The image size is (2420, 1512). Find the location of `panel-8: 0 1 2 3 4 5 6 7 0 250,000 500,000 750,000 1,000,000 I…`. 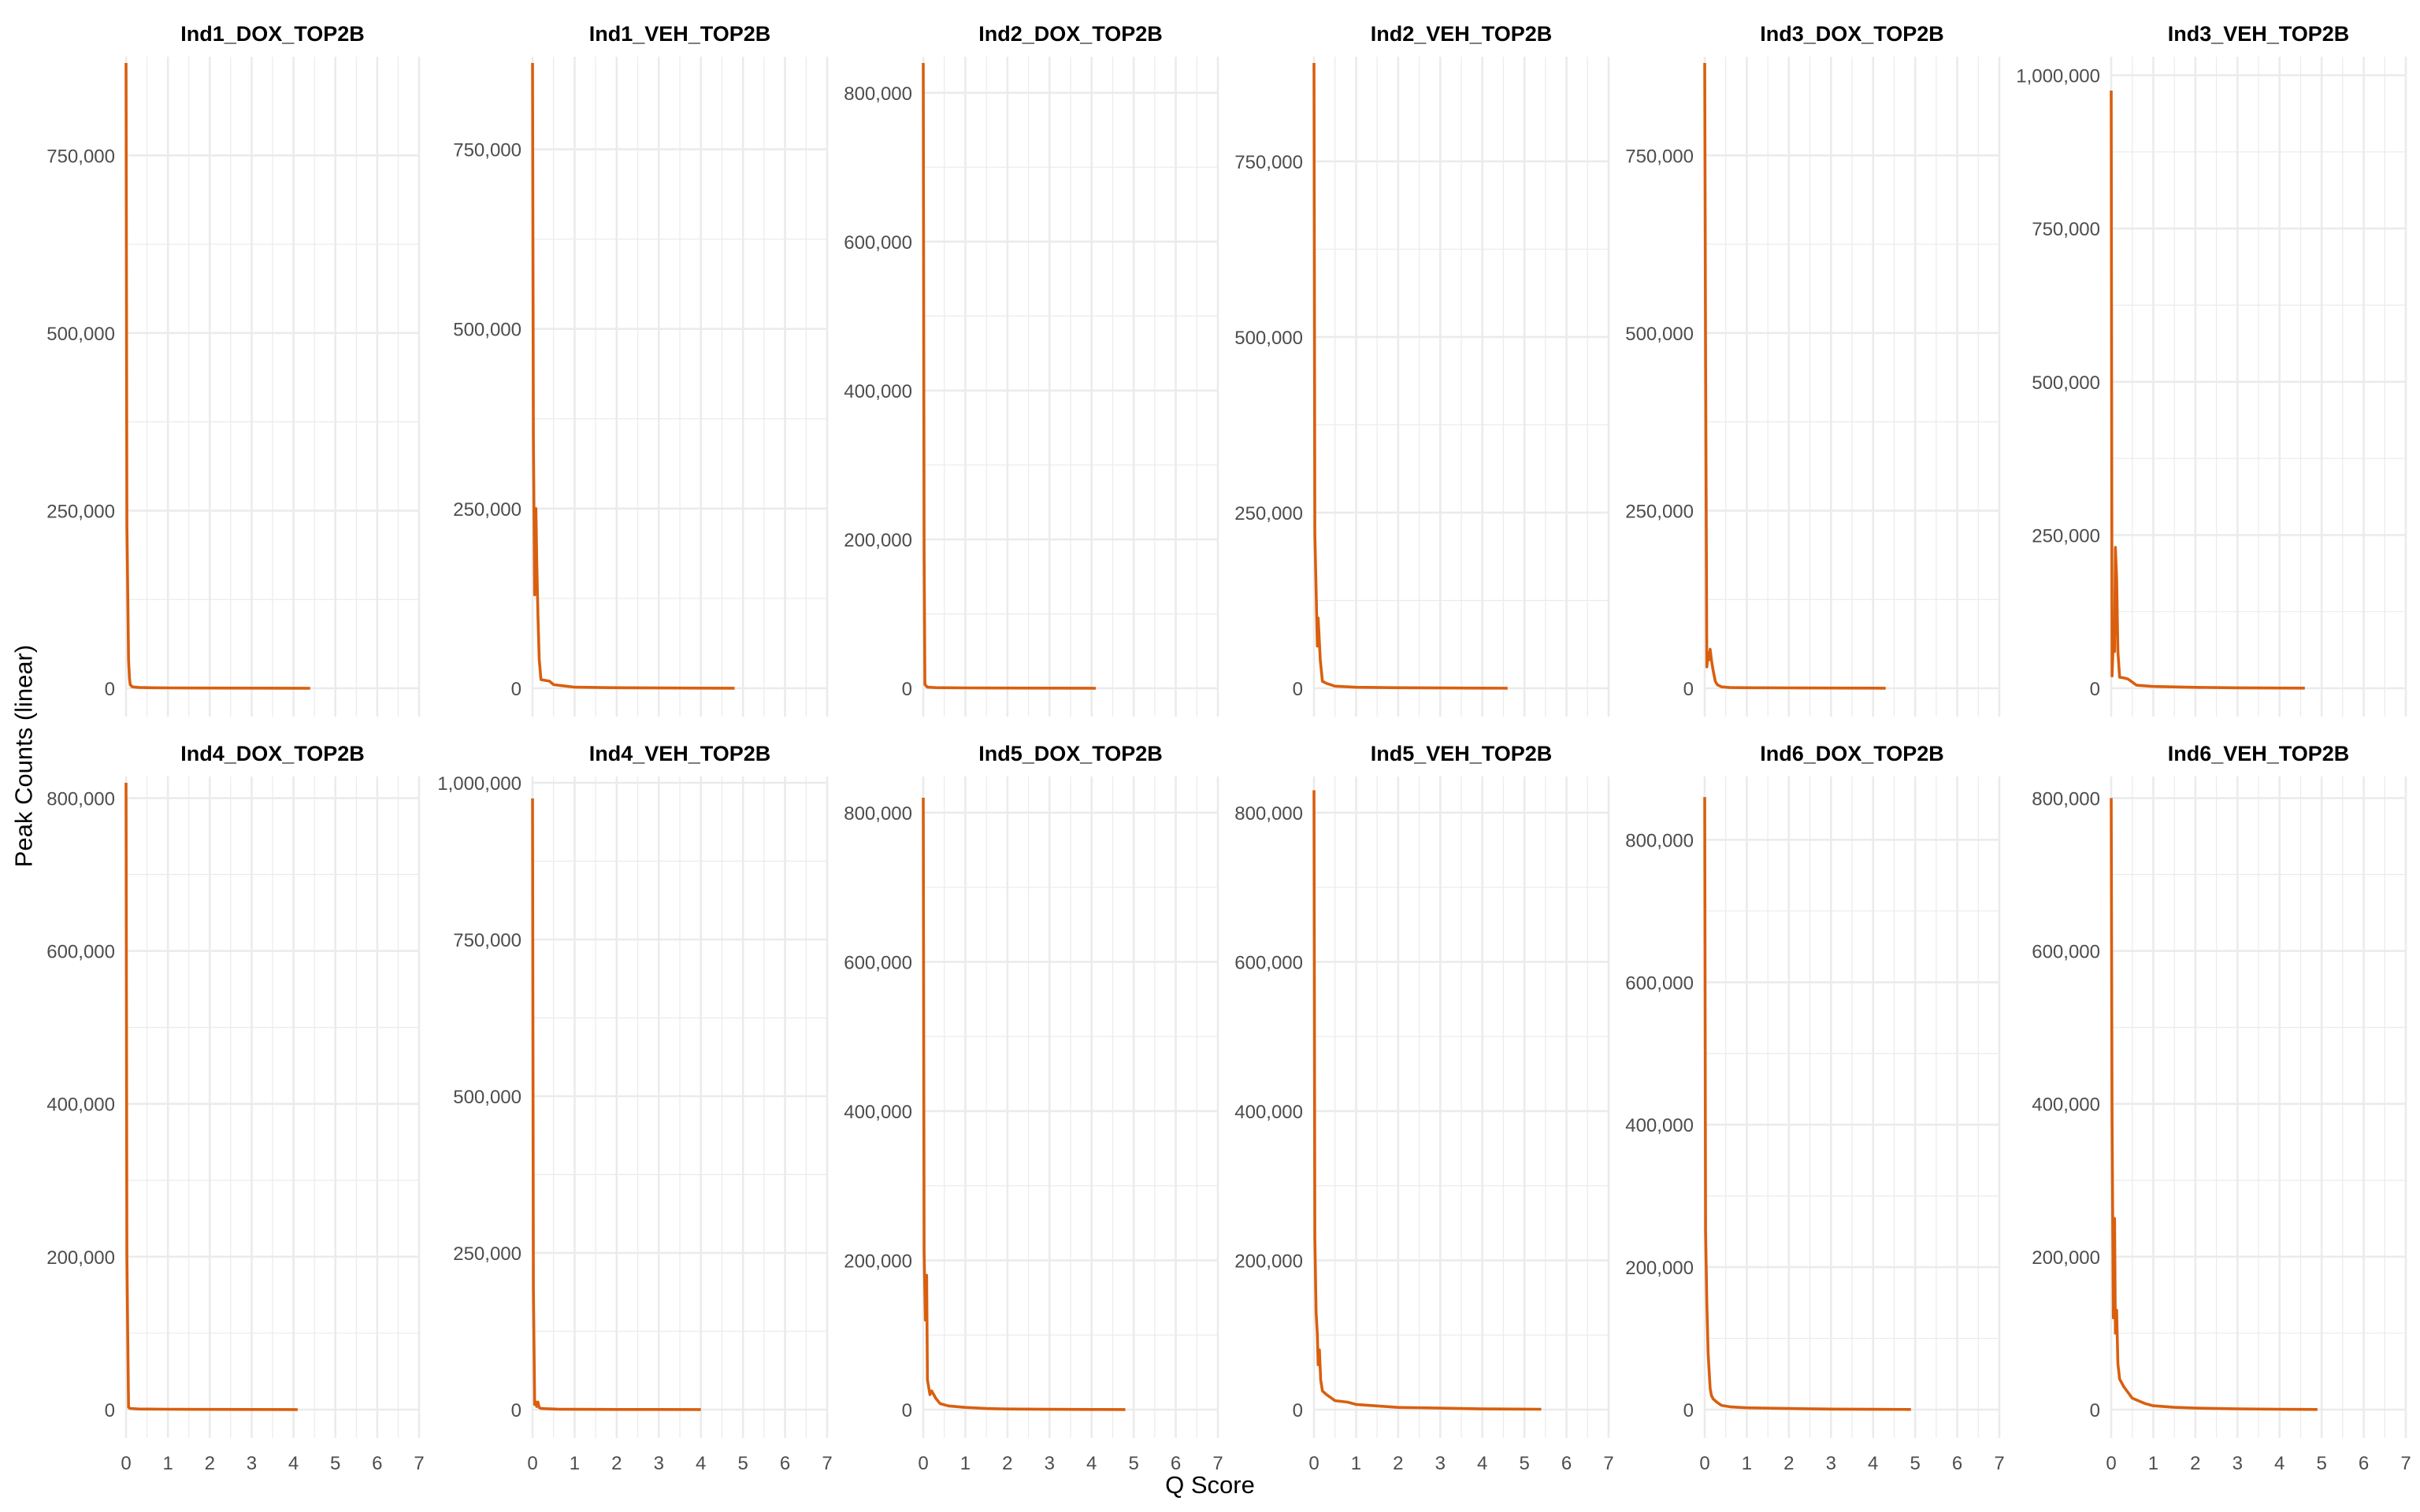

panel-8: 0 1 2 3 4 5 6 7 0 250,000 500,000 750,000 1,000,000 I… is located at coordinates (634, 1108).